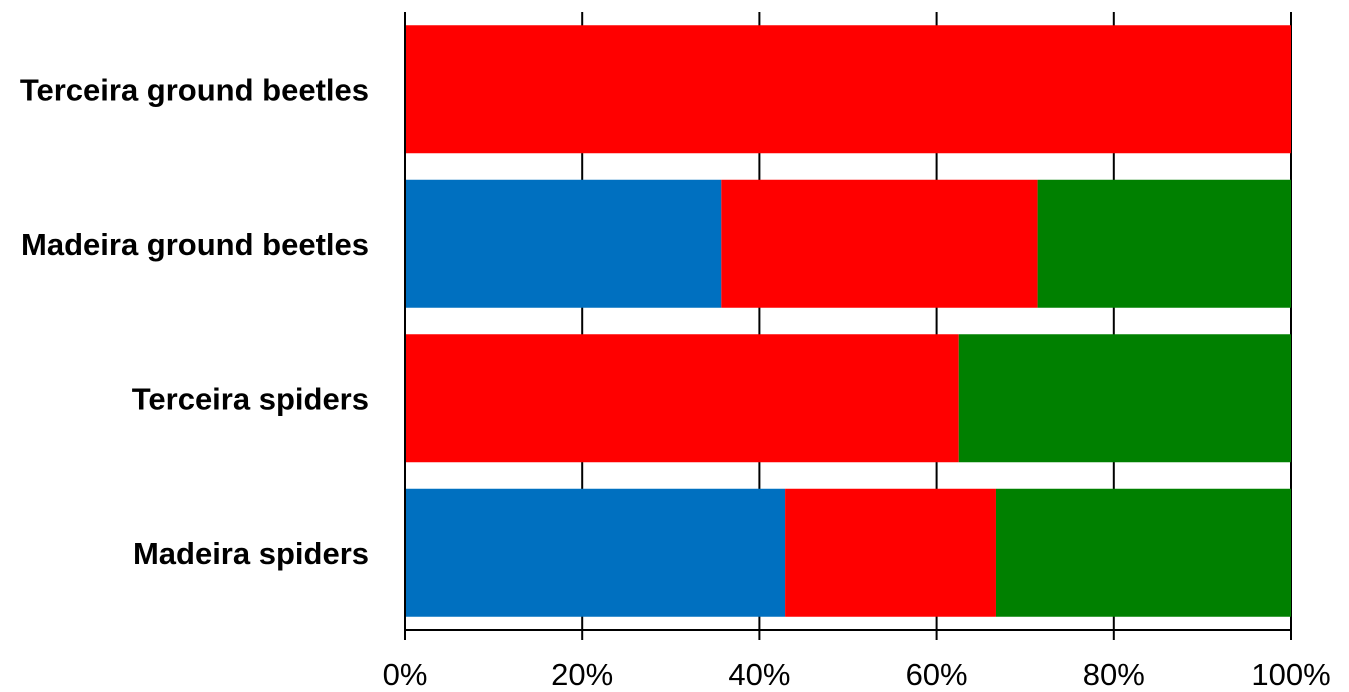  I want to click on x-tick-label: 80%, so click(1114, 674).